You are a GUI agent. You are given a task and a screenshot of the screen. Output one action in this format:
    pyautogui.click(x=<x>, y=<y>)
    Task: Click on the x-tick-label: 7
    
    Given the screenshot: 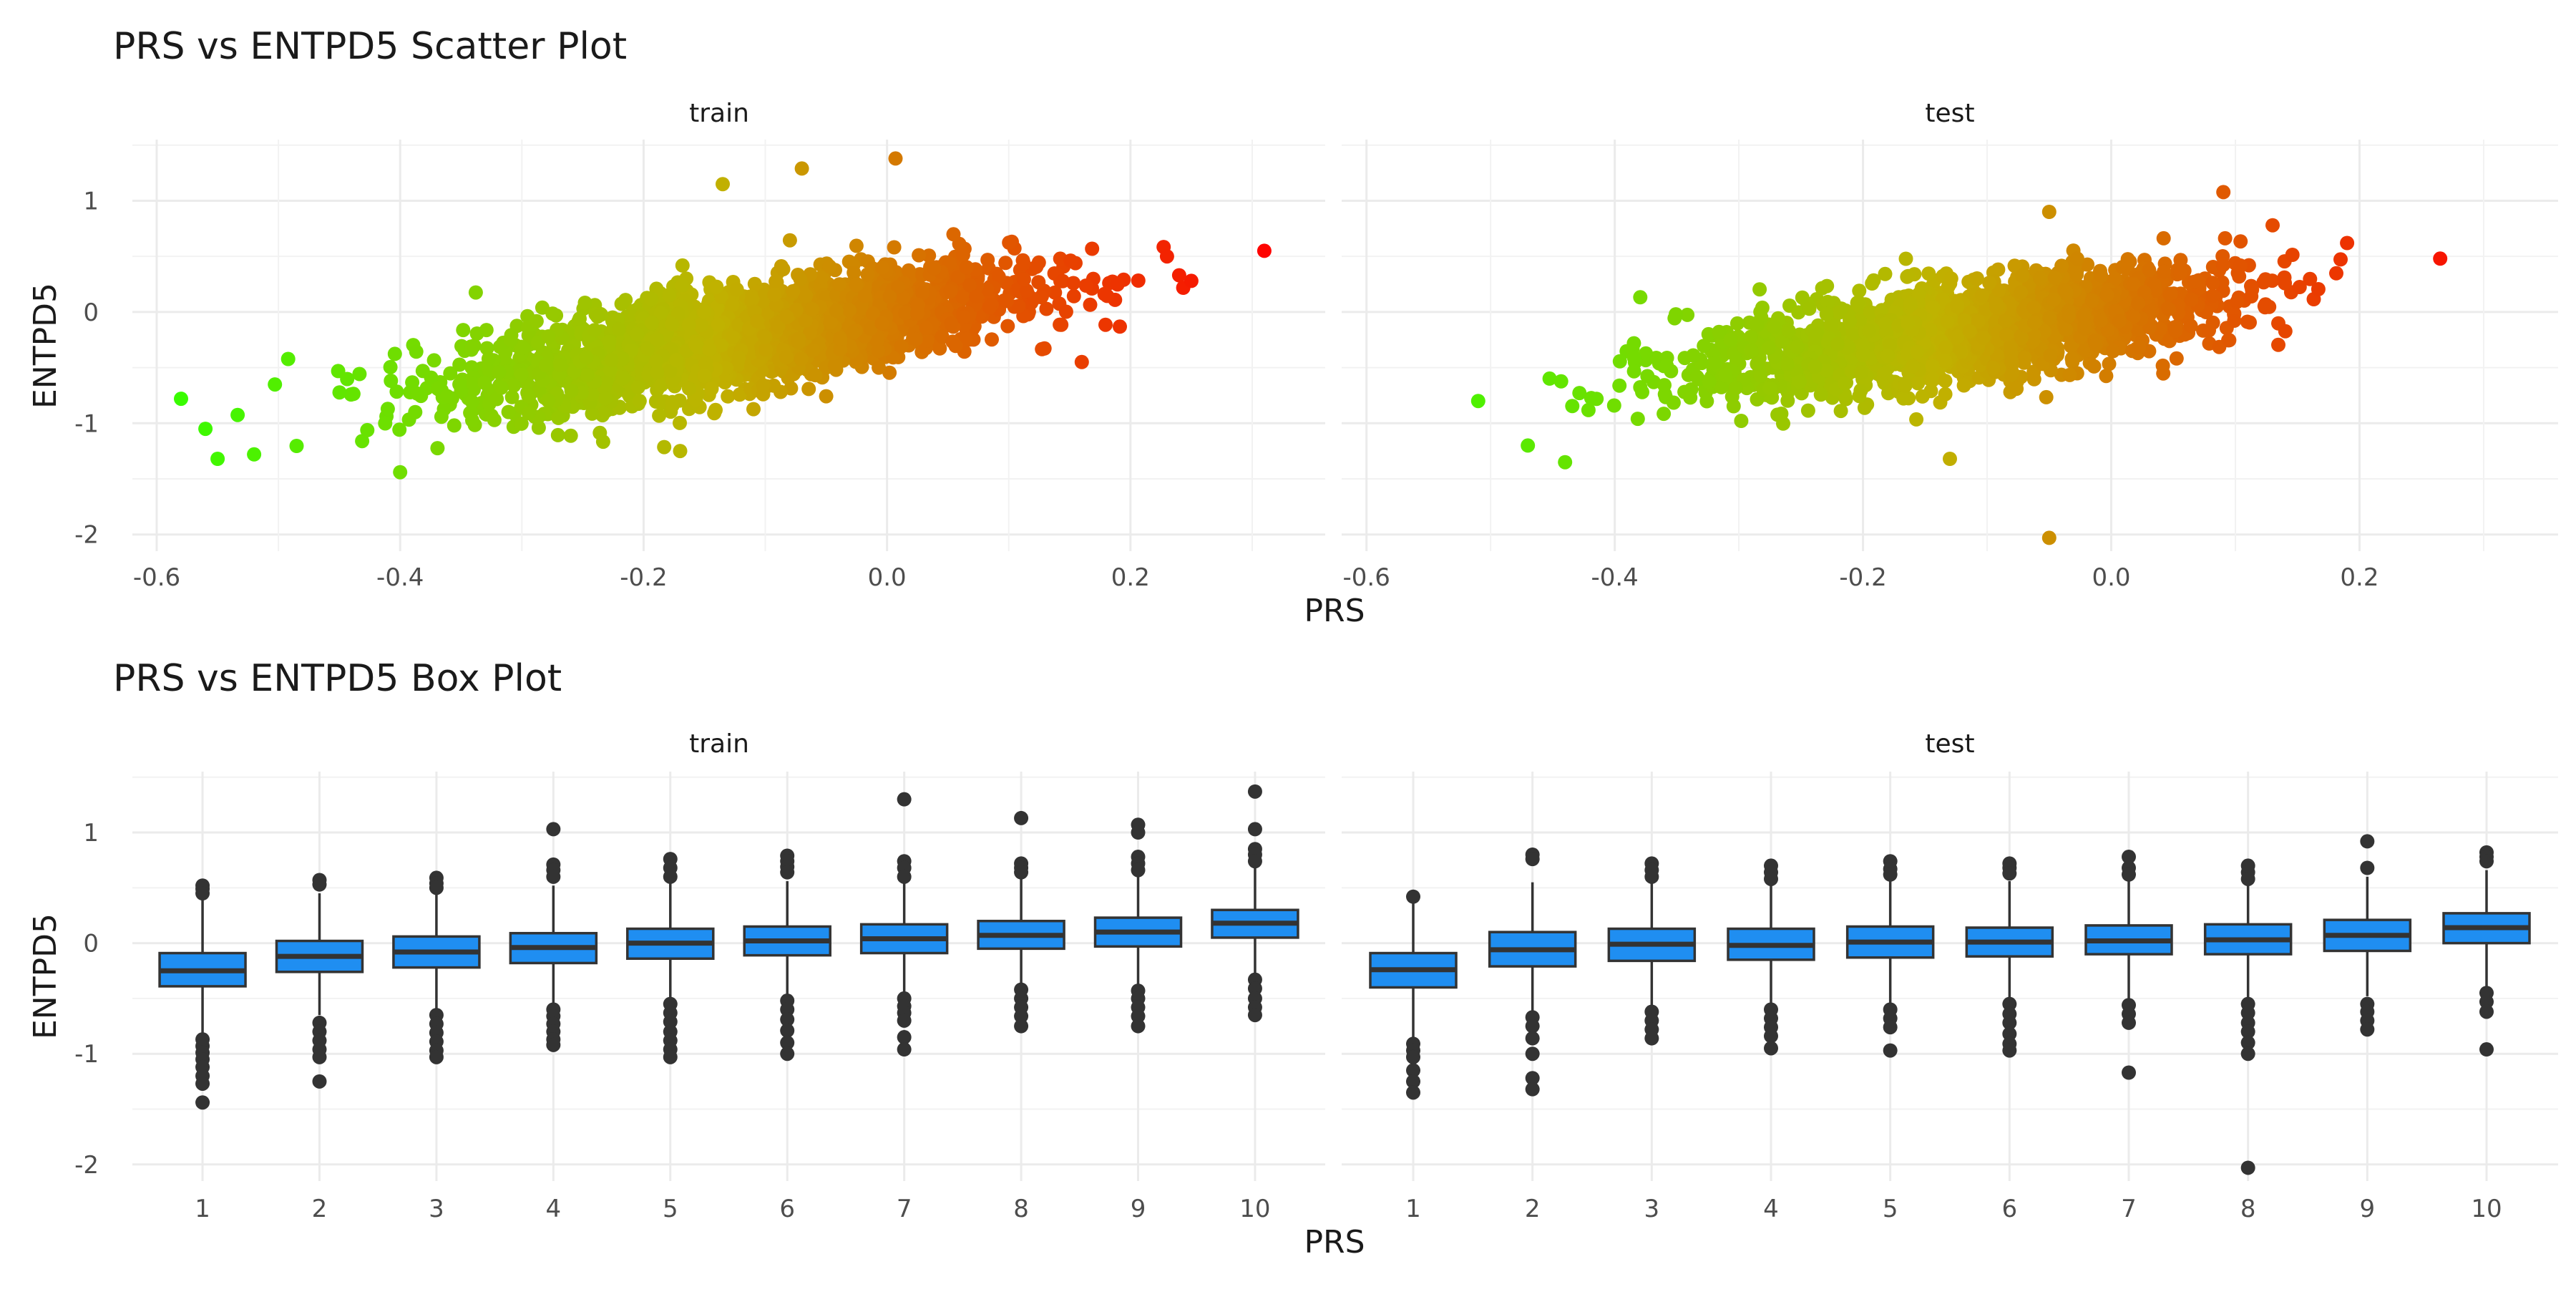 What is the action you would take?
    pyautogui.click(x=2129, y=1209)
    